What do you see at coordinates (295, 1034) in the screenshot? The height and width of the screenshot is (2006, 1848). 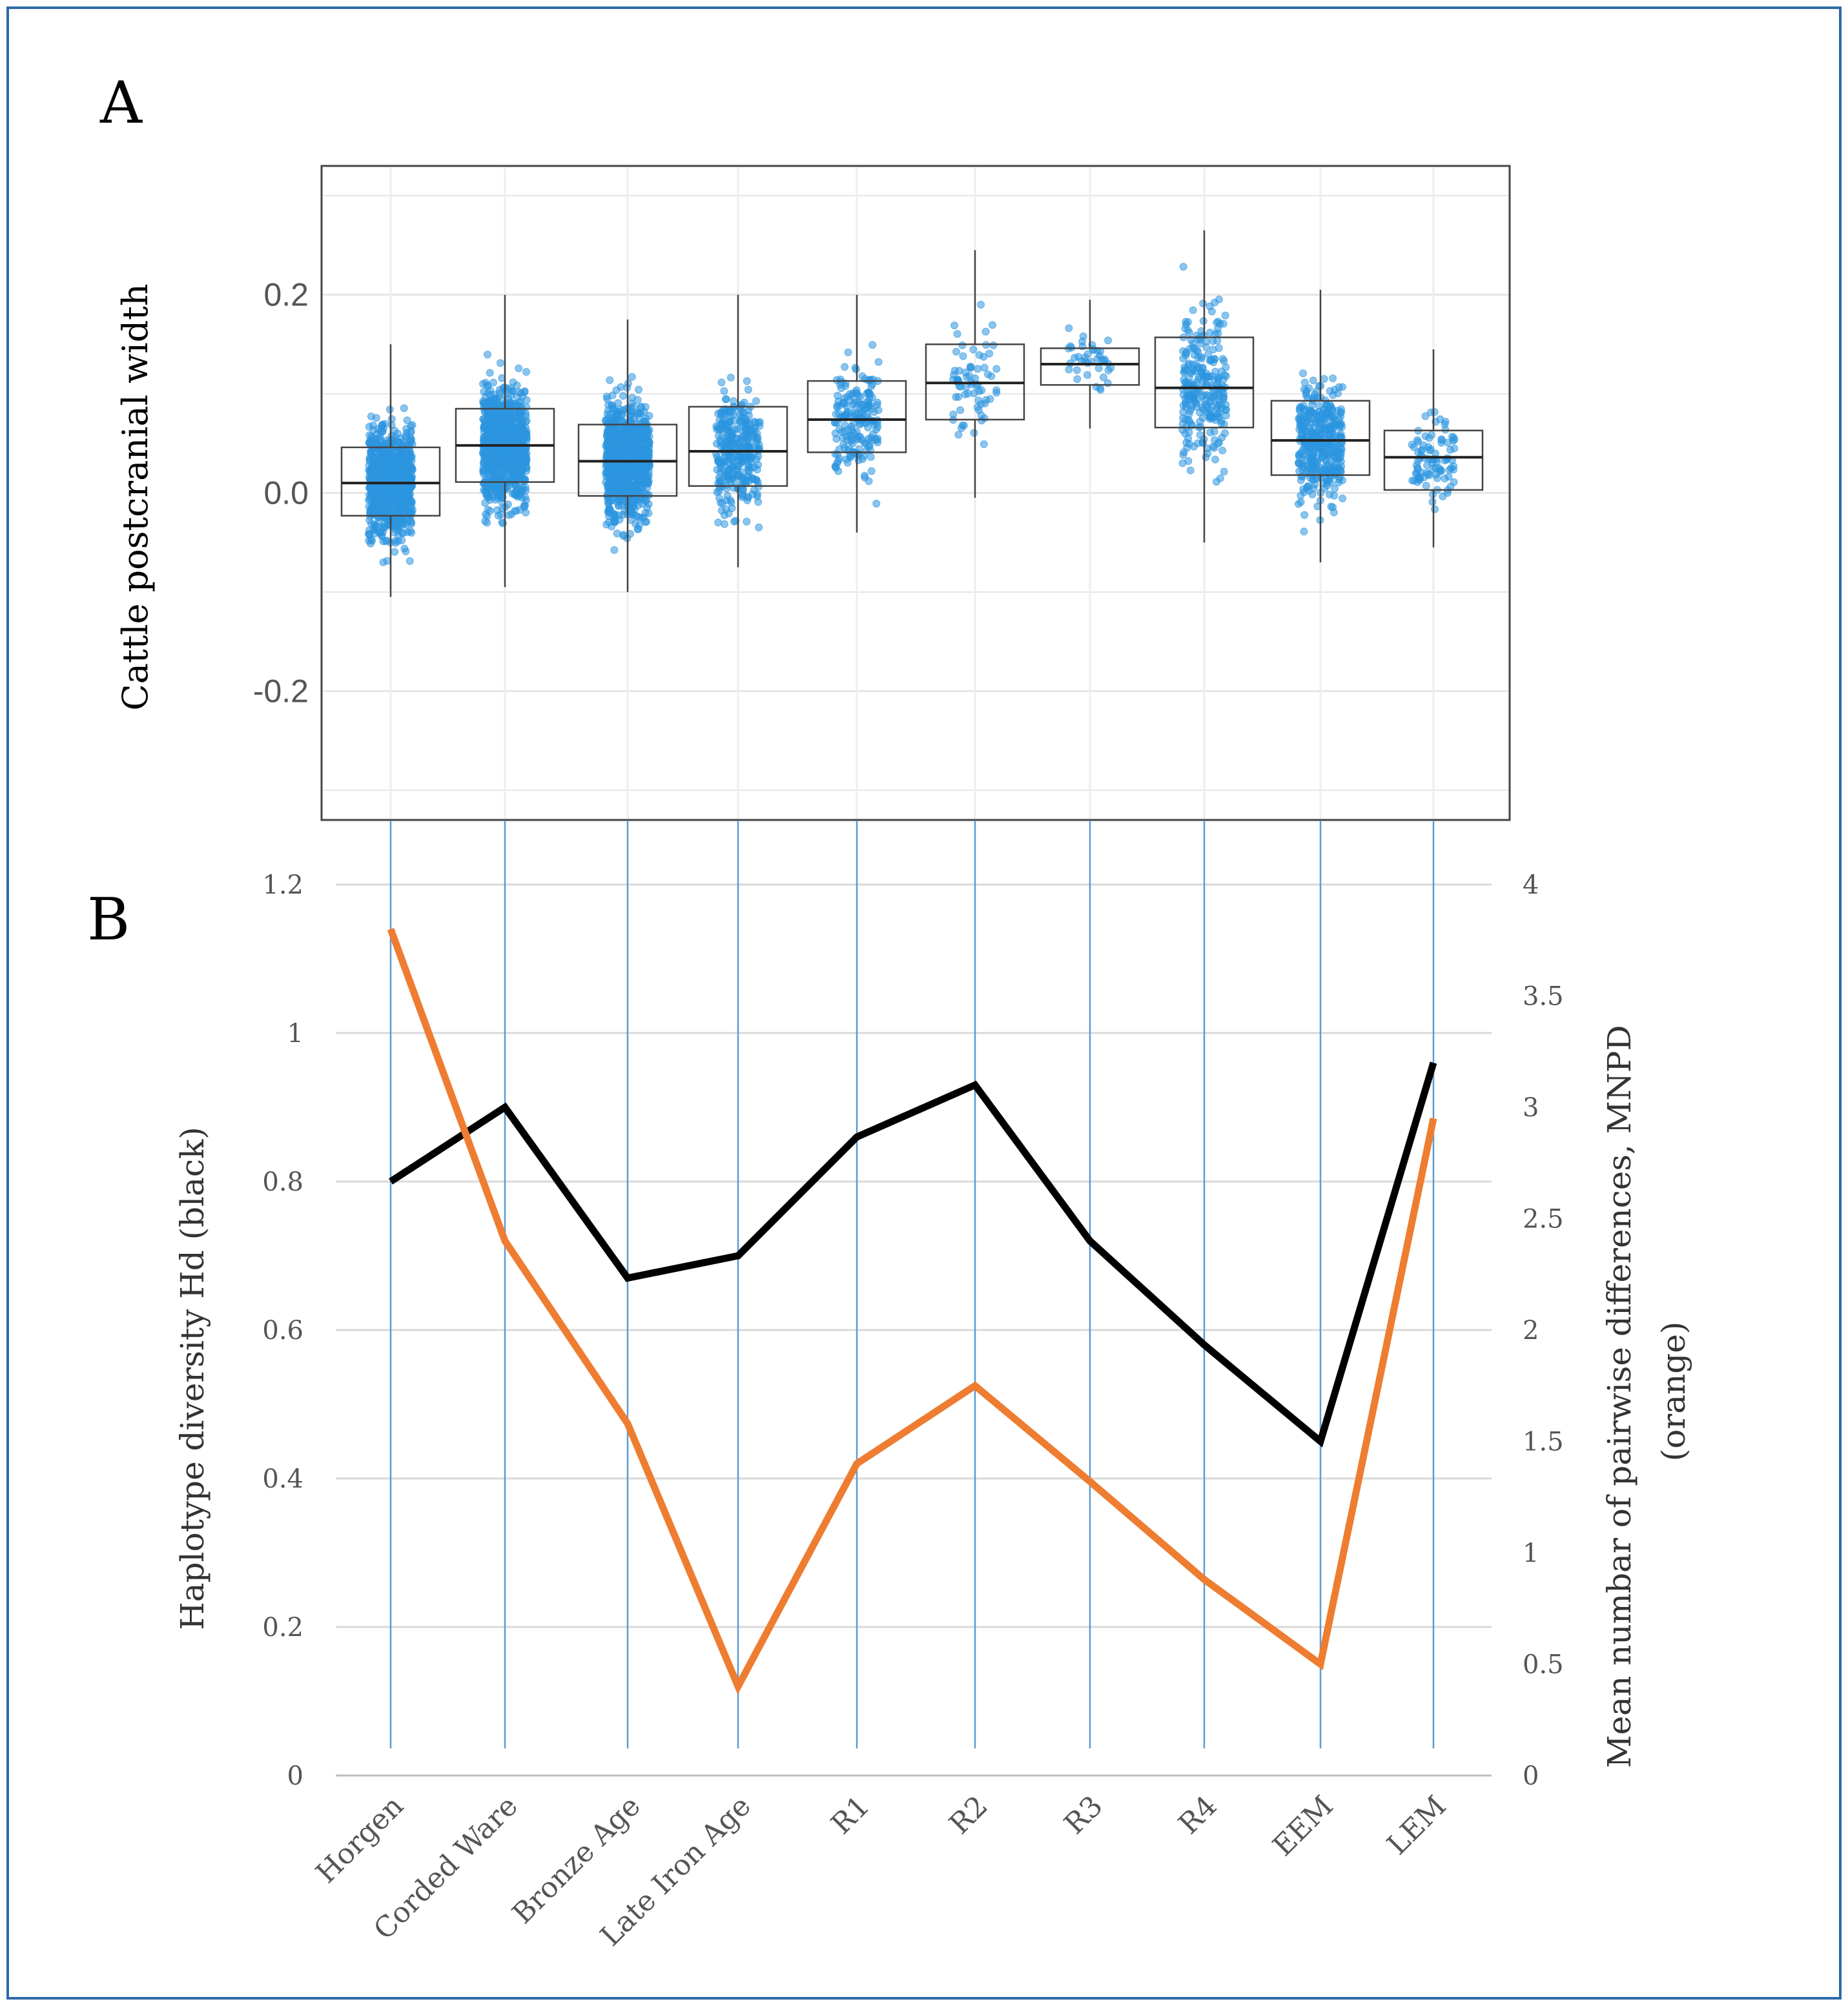 I see `left-tick-label: 1` at bounding box center [295, 1034].